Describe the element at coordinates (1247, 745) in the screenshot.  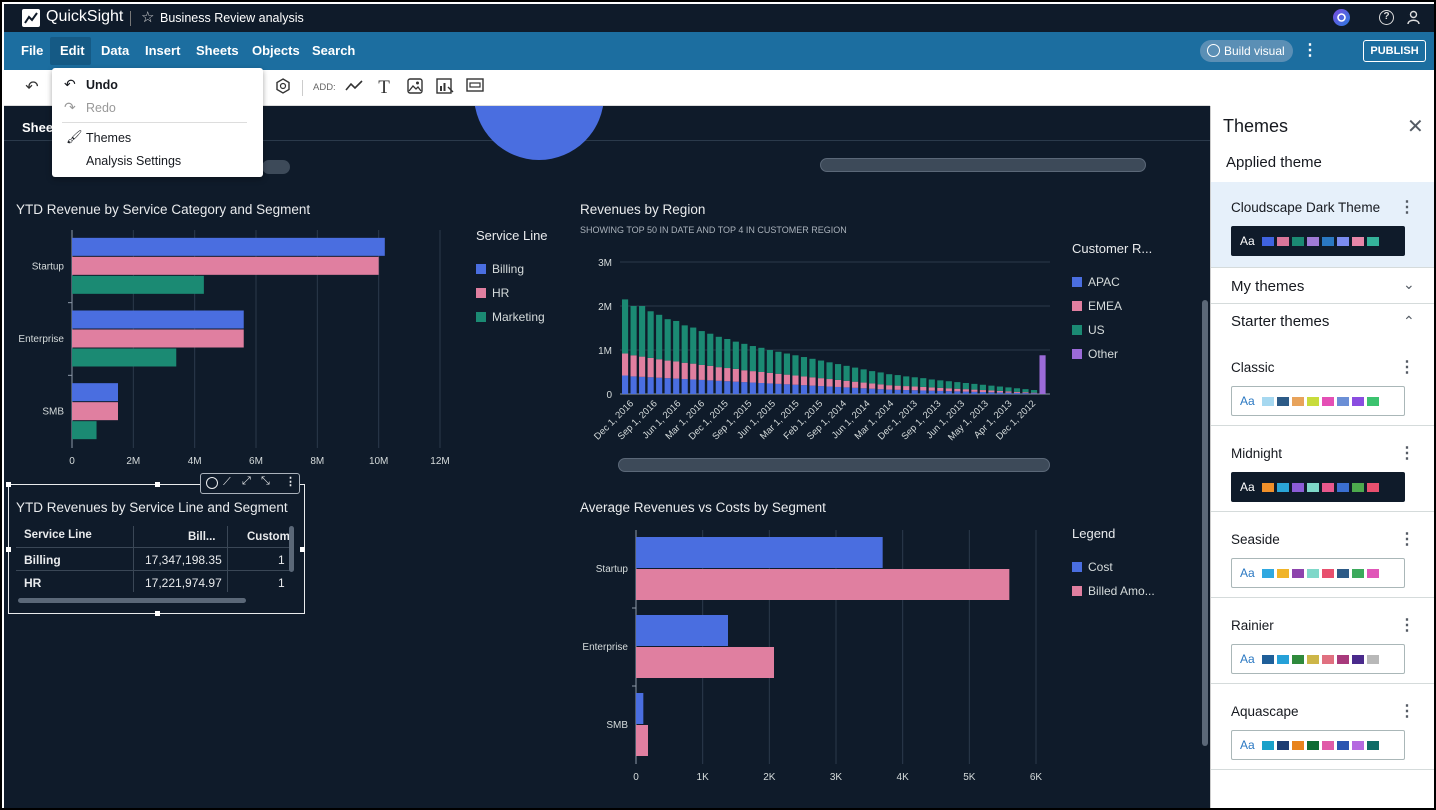
I see `theme-font-sample: Aa` at that location.